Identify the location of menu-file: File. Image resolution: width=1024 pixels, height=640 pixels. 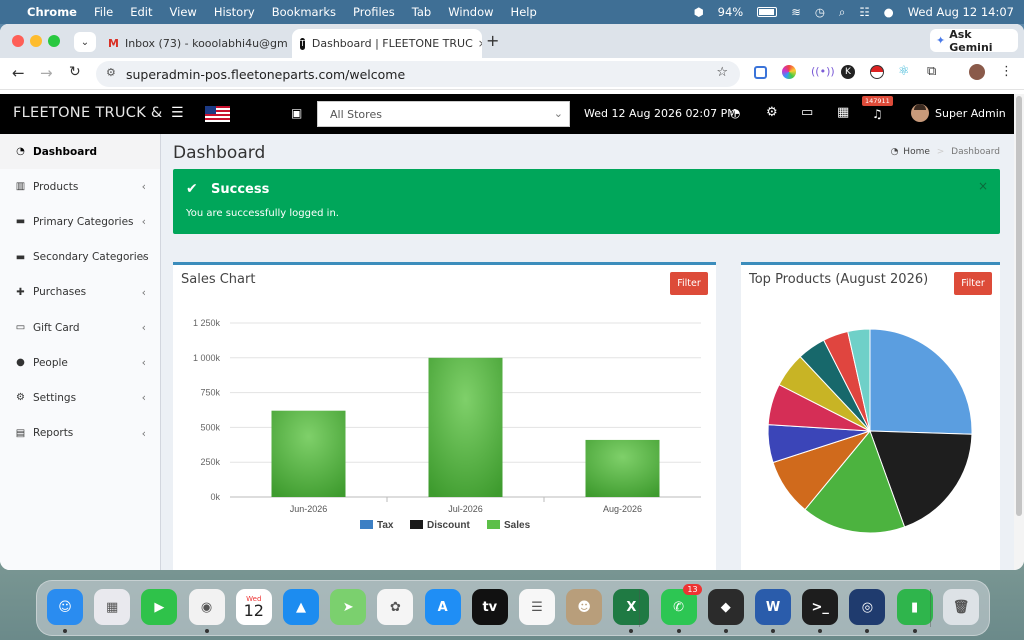
(103, 12).